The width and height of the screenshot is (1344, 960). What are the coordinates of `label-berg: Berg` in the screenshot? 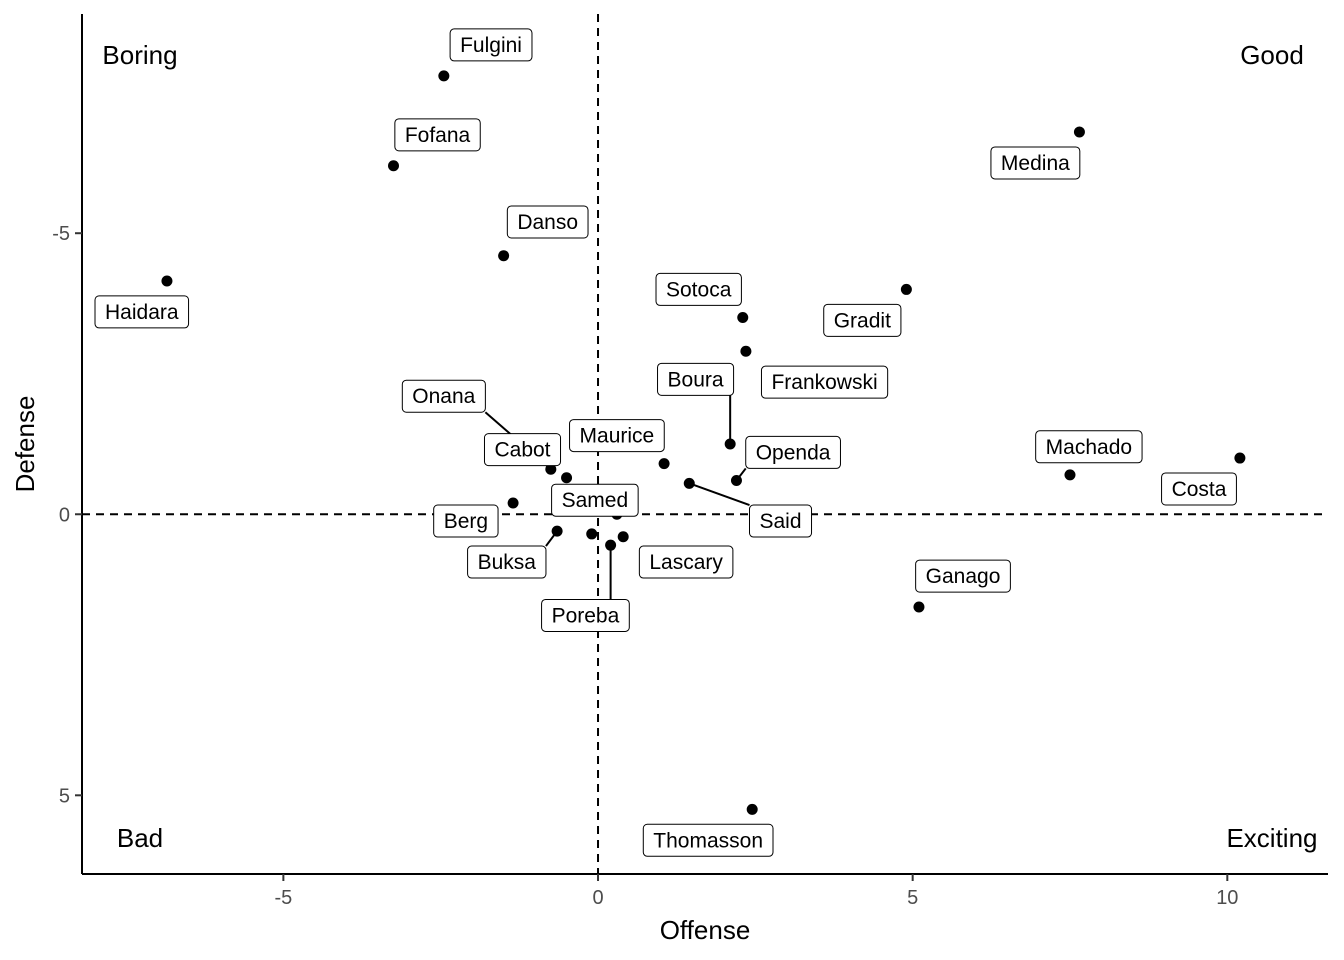 It's located at (466, 521).